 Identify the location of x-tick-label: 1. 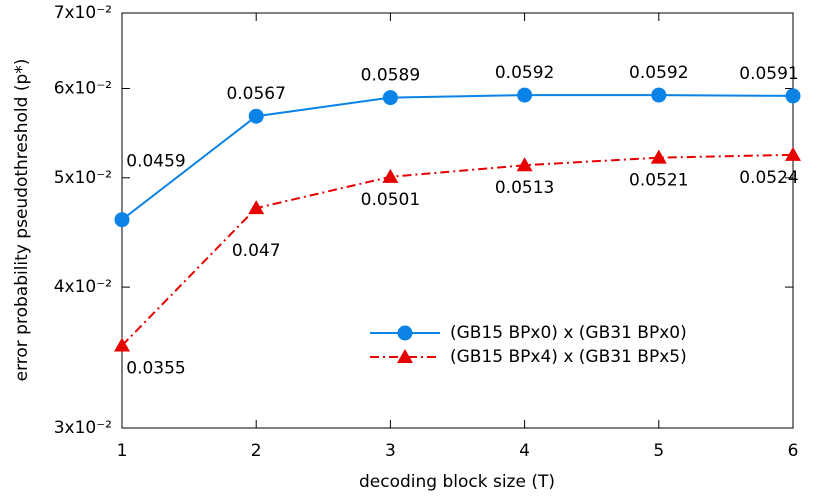
(122, 451).